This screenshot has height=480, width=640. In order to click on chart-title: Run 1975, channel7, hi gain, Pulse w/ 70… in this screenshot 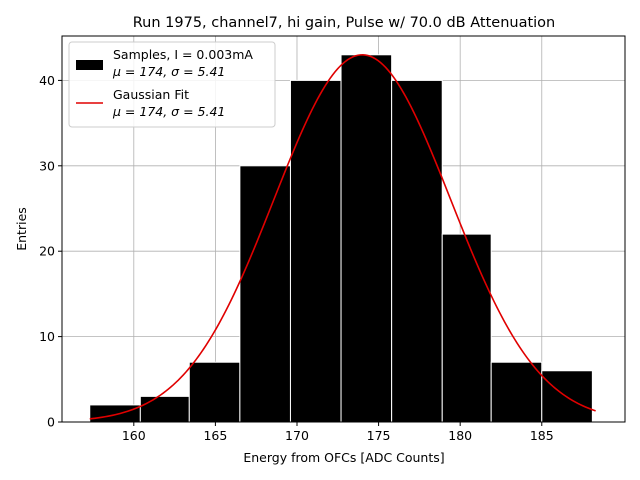, I will do `click(344, 23)`.